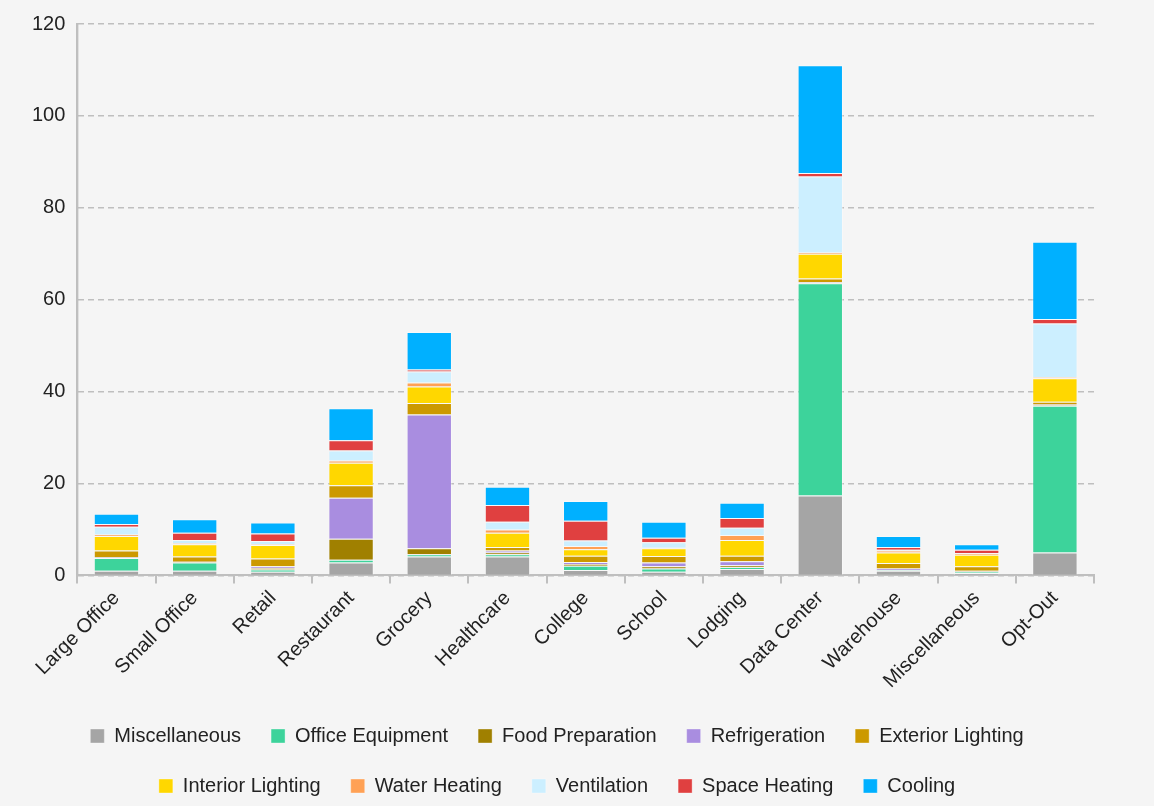 The height and width of the screenshot is (806, 1154). Describe the element at coordinates (921, 784) in the screenshot. I see `legend-label: Cooling` at that location.